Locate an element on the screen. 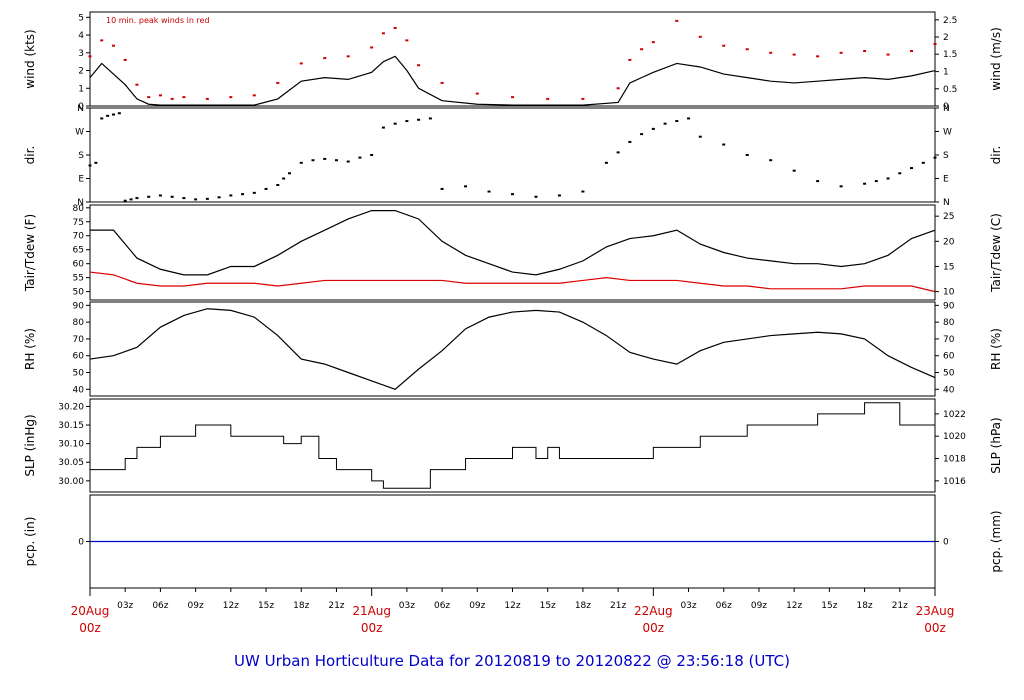 This screenshot has width=1024, height=700. wind-right-tick-label: 0 is located at coordinates (946, 107).